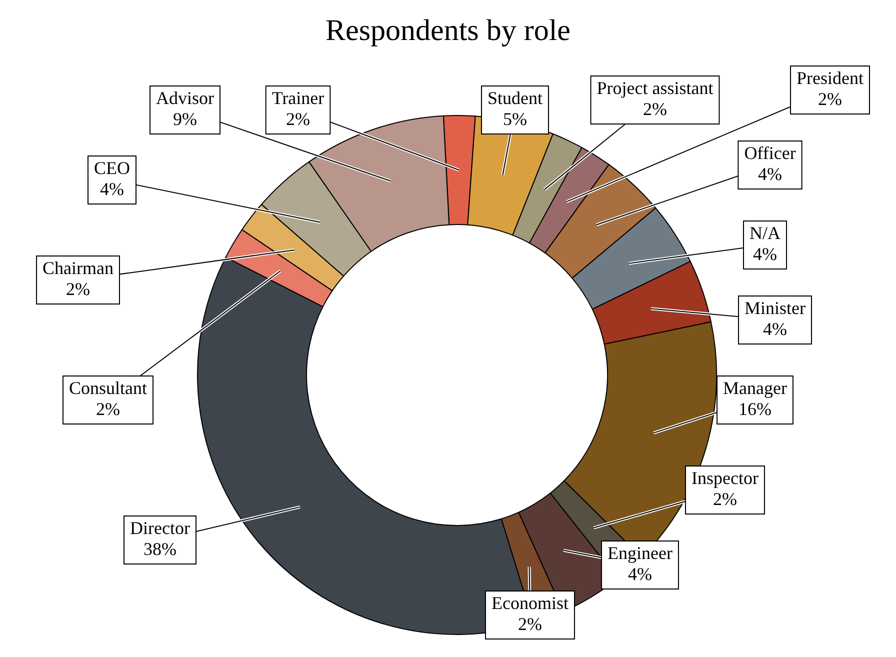 This screenshot has height=657, width=896. Describe the element at coordinates (640, 553) in the screenshot. I see `slice-label: Engineer` at that location.